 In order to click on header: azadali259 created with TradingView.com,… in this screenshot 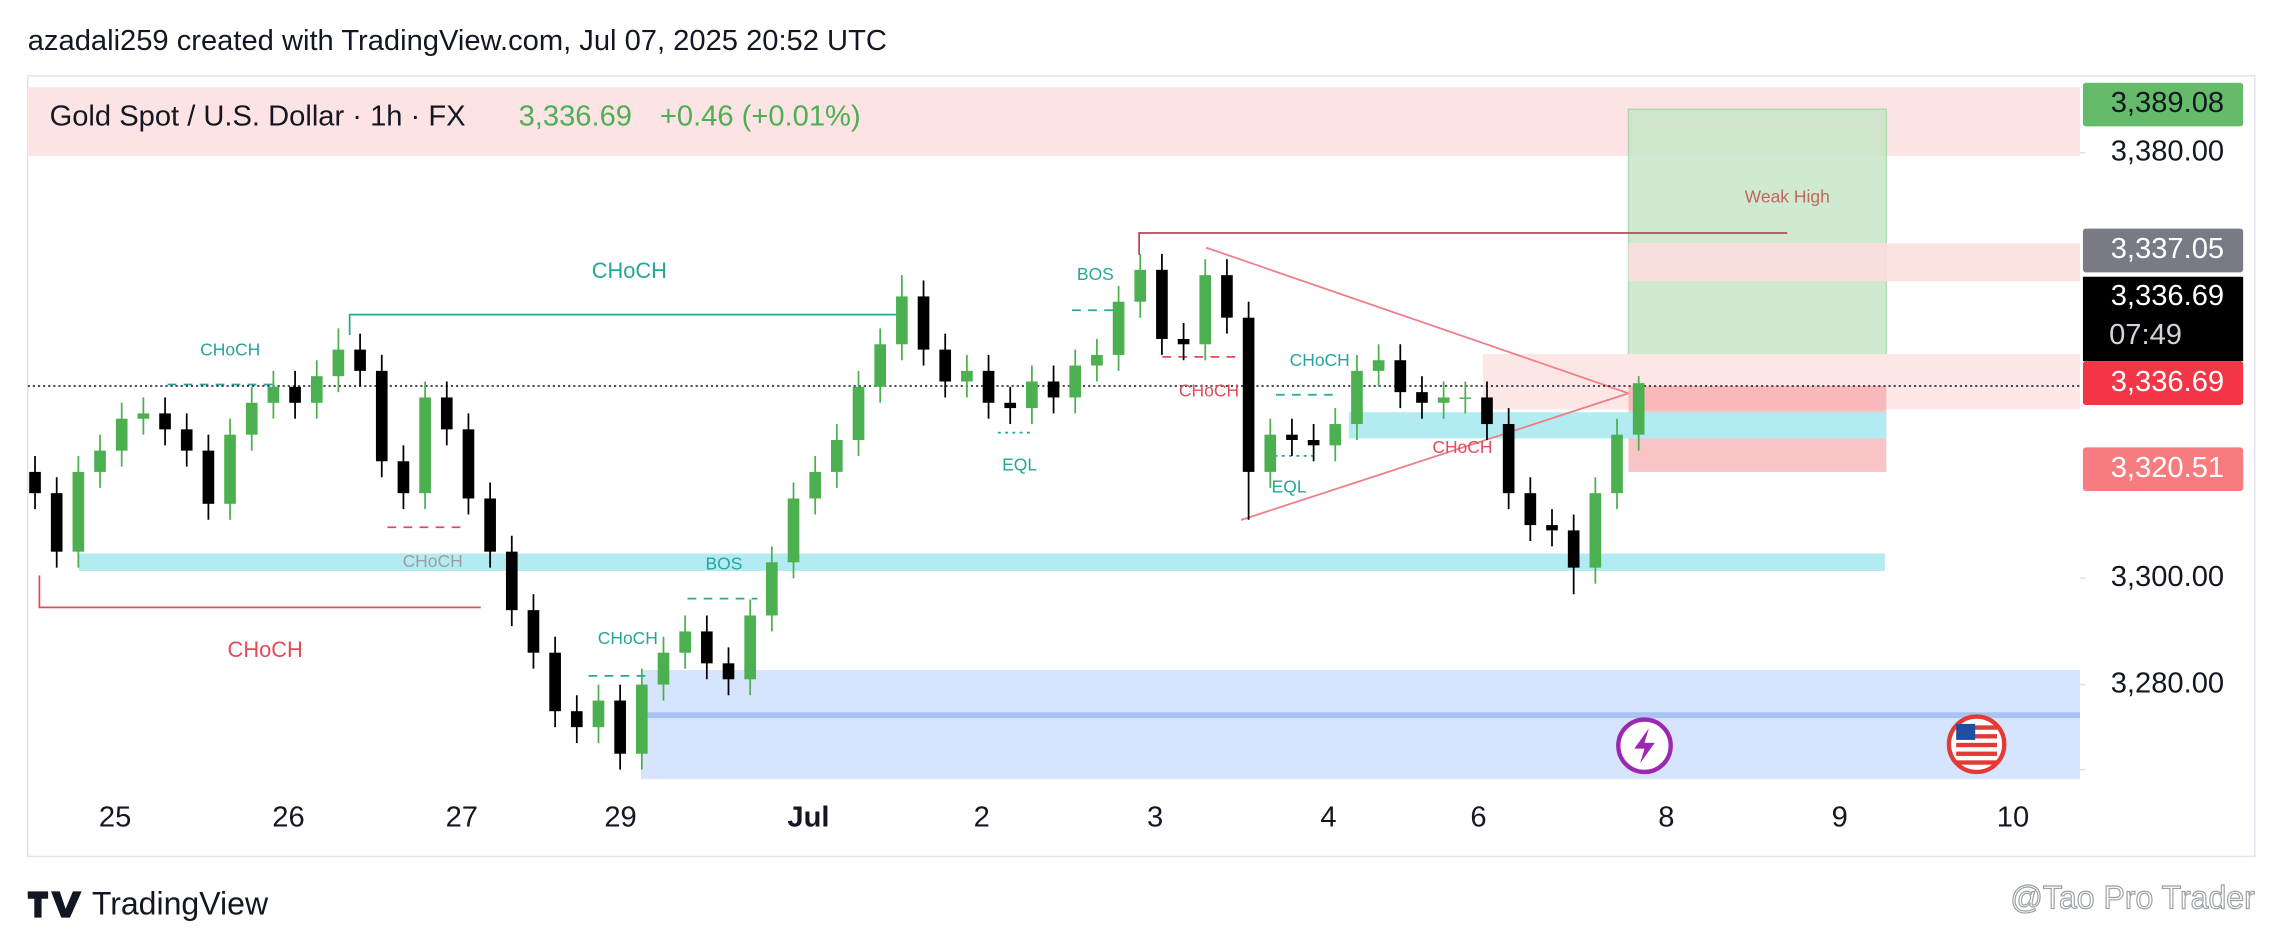, I will do `click(457, 41)`.